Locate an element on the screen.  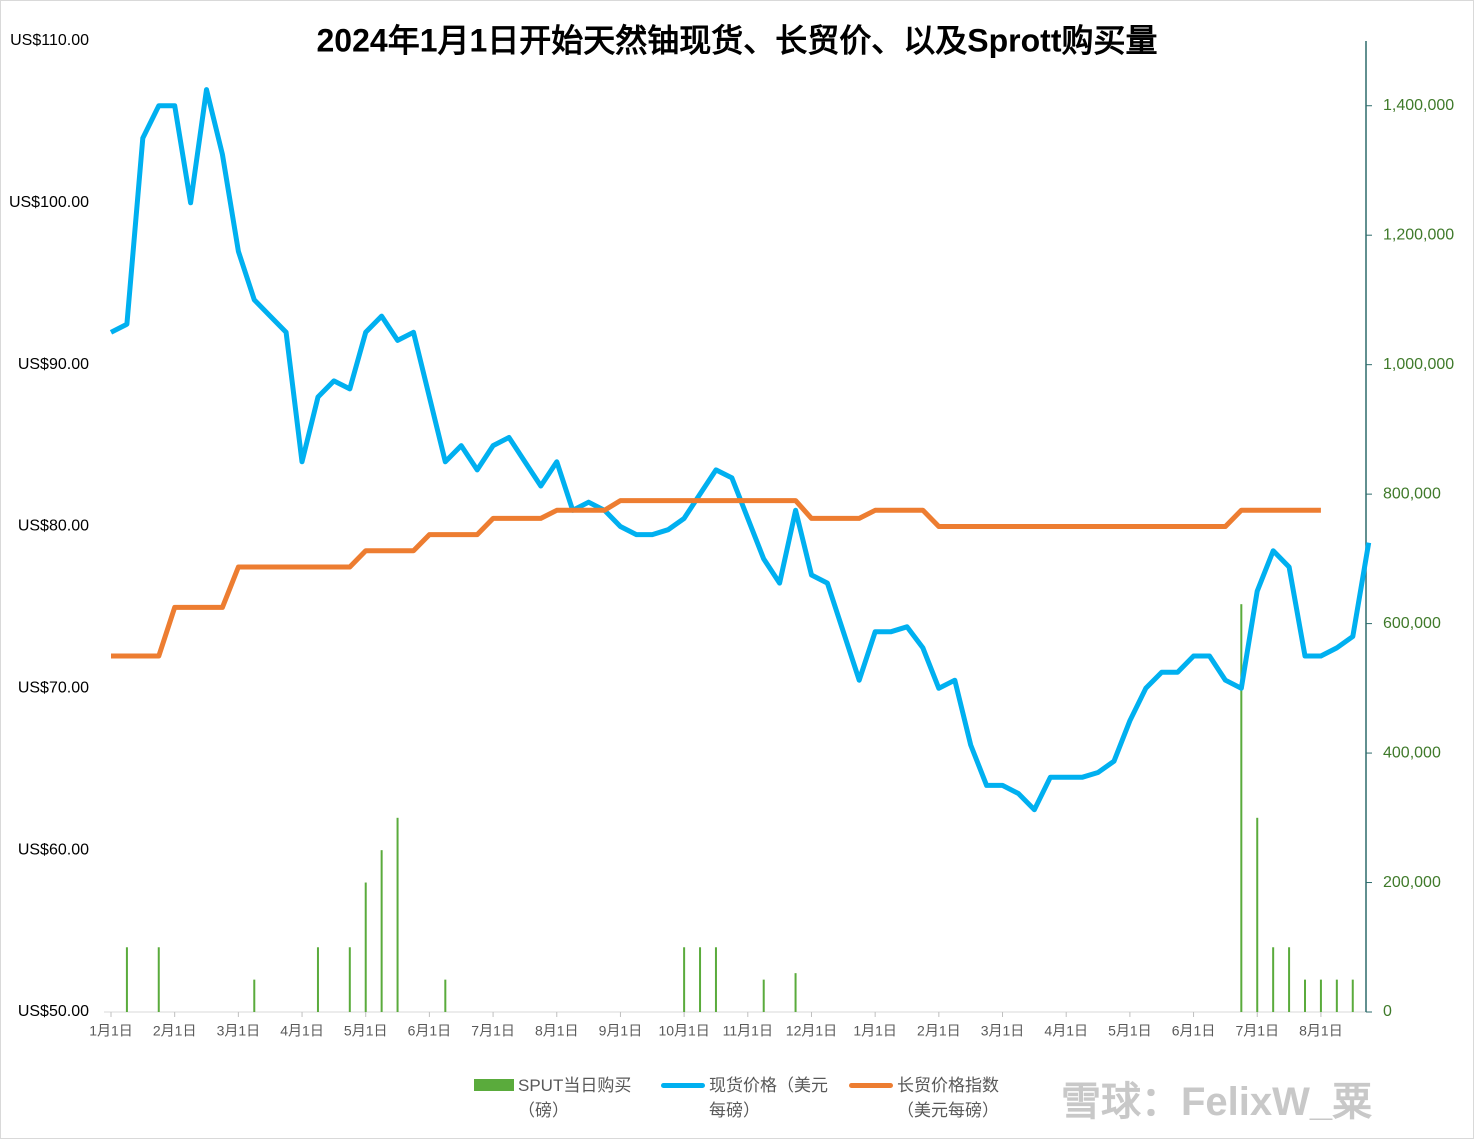
y2-tick-label: 1,400,000 is located at coordinates (1418, 105).